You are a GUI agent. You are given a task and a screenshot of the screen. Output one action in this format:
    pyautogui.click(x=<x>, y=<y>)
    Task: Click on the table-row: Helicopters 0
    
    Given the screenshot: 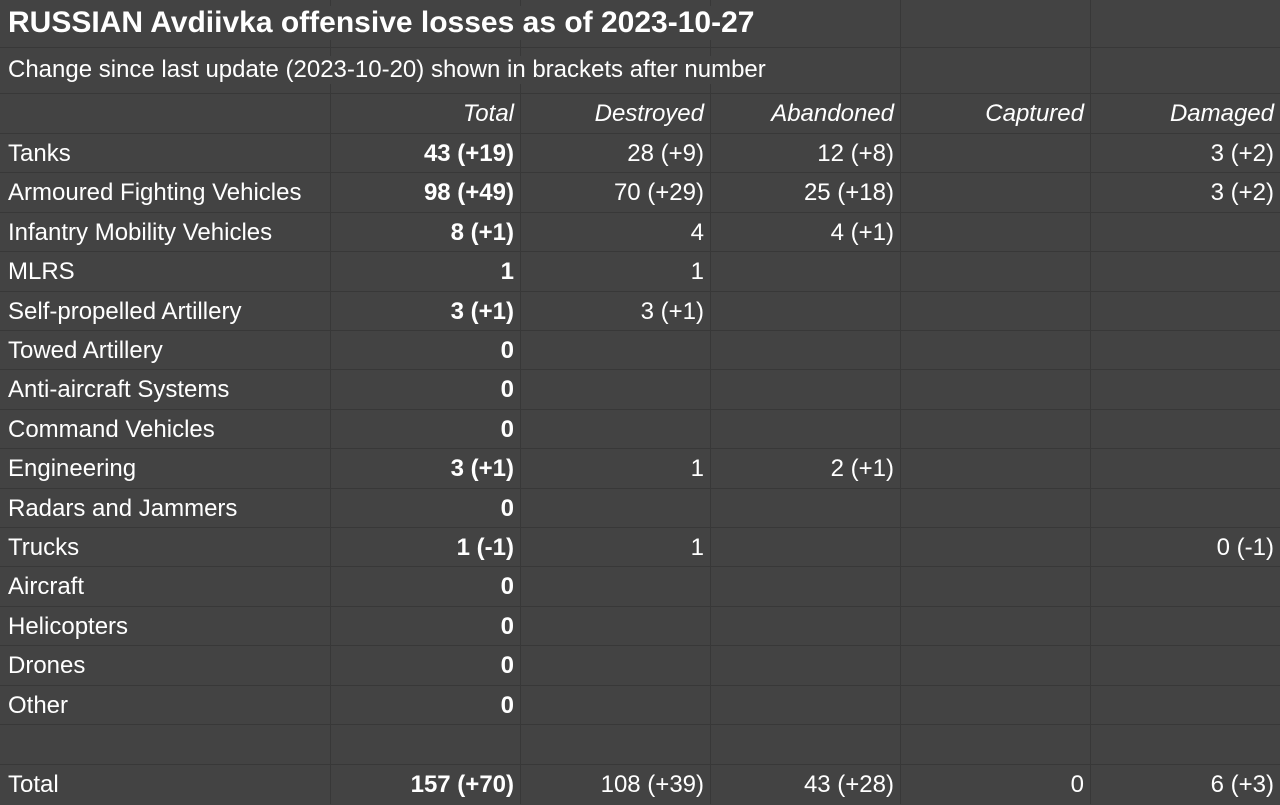 What is the action you would take?
    pyautogui.click(x=640, y=627)
    